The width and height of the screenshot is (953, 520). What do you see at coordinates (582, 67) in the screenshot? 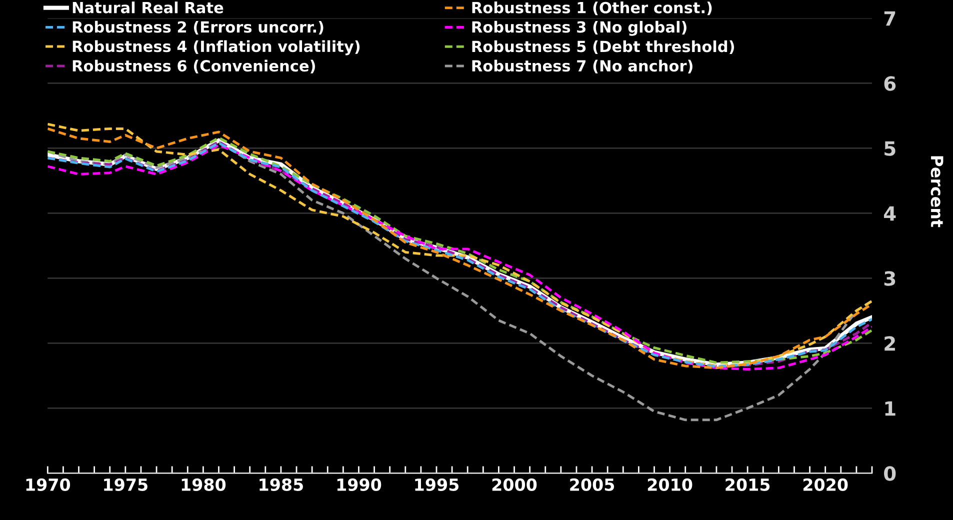
I see `legend-label: Robustness 7 (No anchor)` at bounding box center [582, 67].